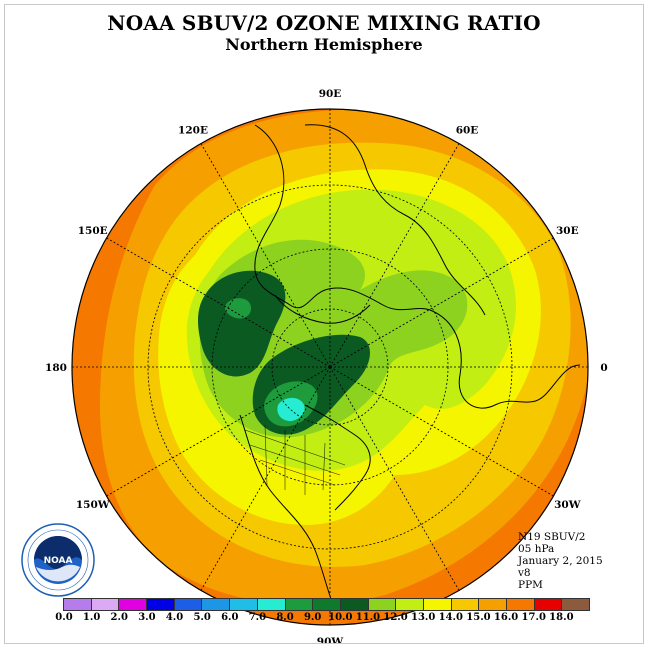 Image resolution: width=648 pixels, height=648 pixels. What do you see at coordinates (324, 44) in the screenshot?
I see `figure-subtitle: Northern Hemisphere` at bounding box center [324, 44].